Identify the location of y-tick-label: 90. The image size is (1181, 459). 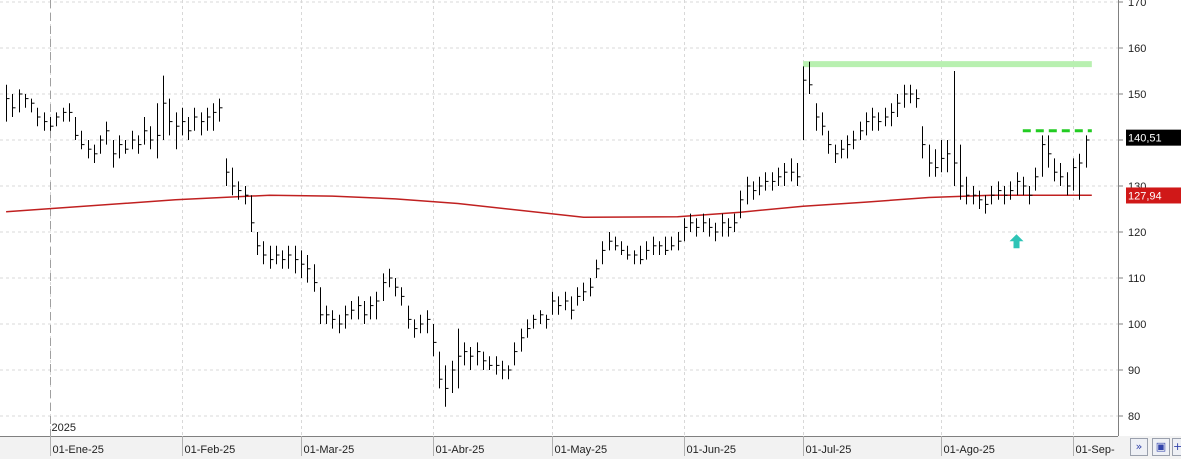
(1134, 371).